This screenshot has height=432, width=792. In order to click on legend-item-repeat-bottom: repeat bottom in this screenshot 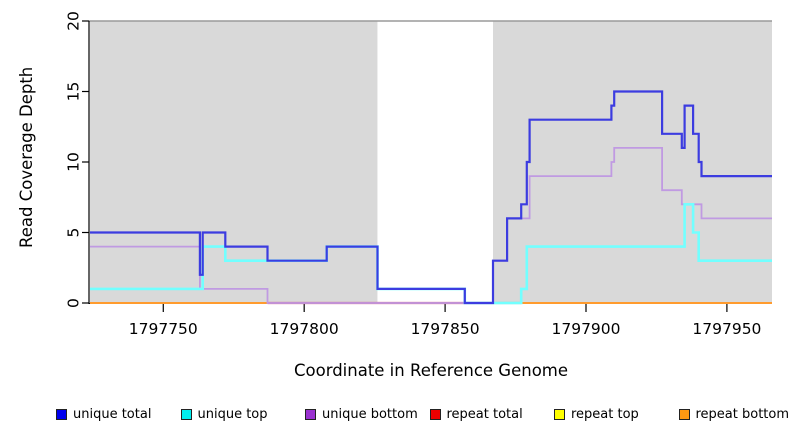, I will do `click(734, 414)`.